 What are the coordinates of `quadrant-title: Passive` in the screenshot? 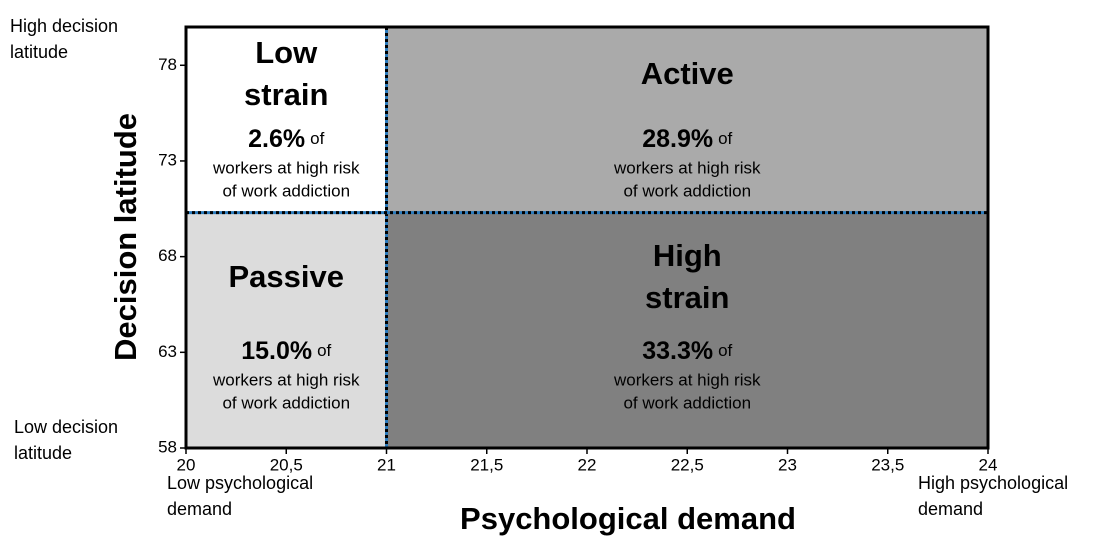 It's located at (287, 276).